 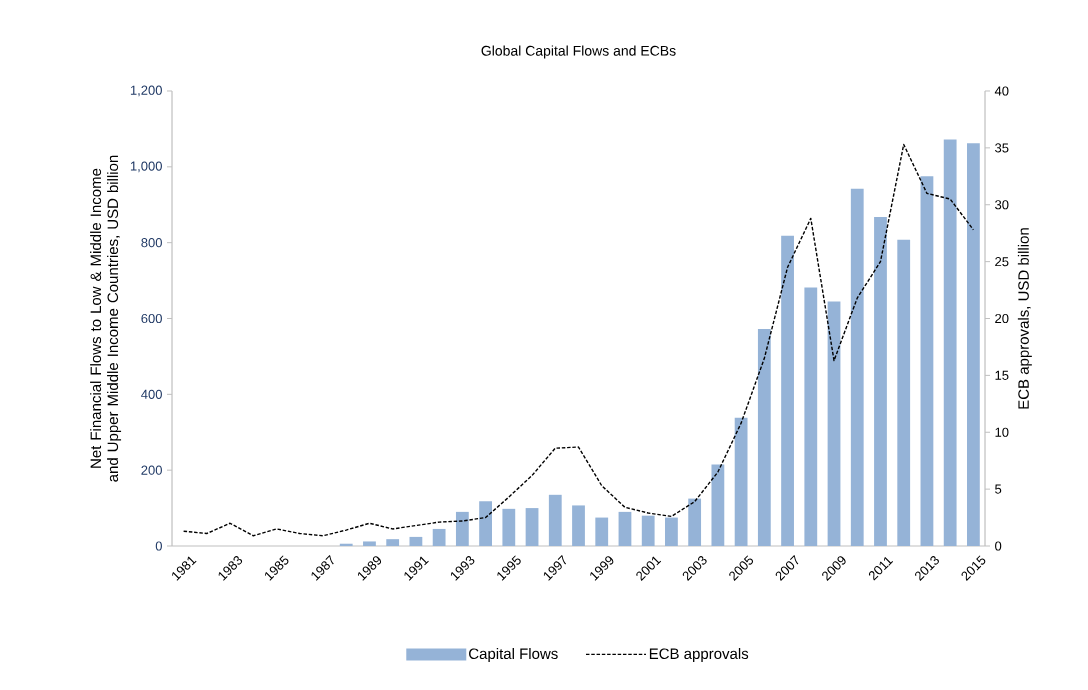 What do you see at coordinates (1002, 262) in the screenshot?
I see `y2-tick-label: 25` at bounding box center [1002, 262].